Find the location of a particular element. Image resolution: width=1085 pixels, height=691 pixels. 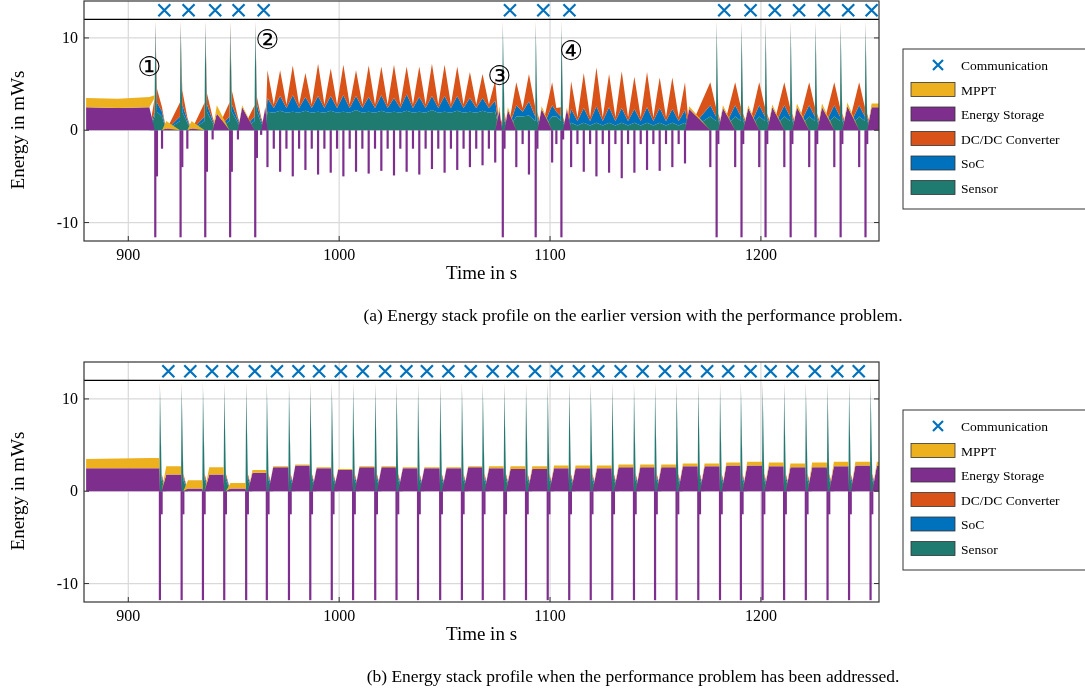

annotation: ③ is located at coordinates (499, 76).